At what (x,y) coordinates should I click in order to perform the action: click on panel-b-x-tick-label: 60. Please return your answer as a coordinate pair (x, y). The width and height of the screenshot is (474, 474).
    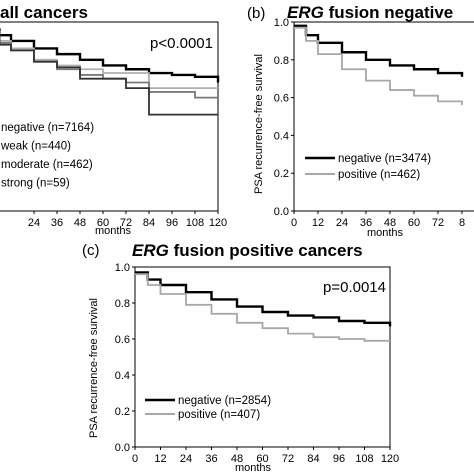
    Looking at the image, I should click on (414, 223).